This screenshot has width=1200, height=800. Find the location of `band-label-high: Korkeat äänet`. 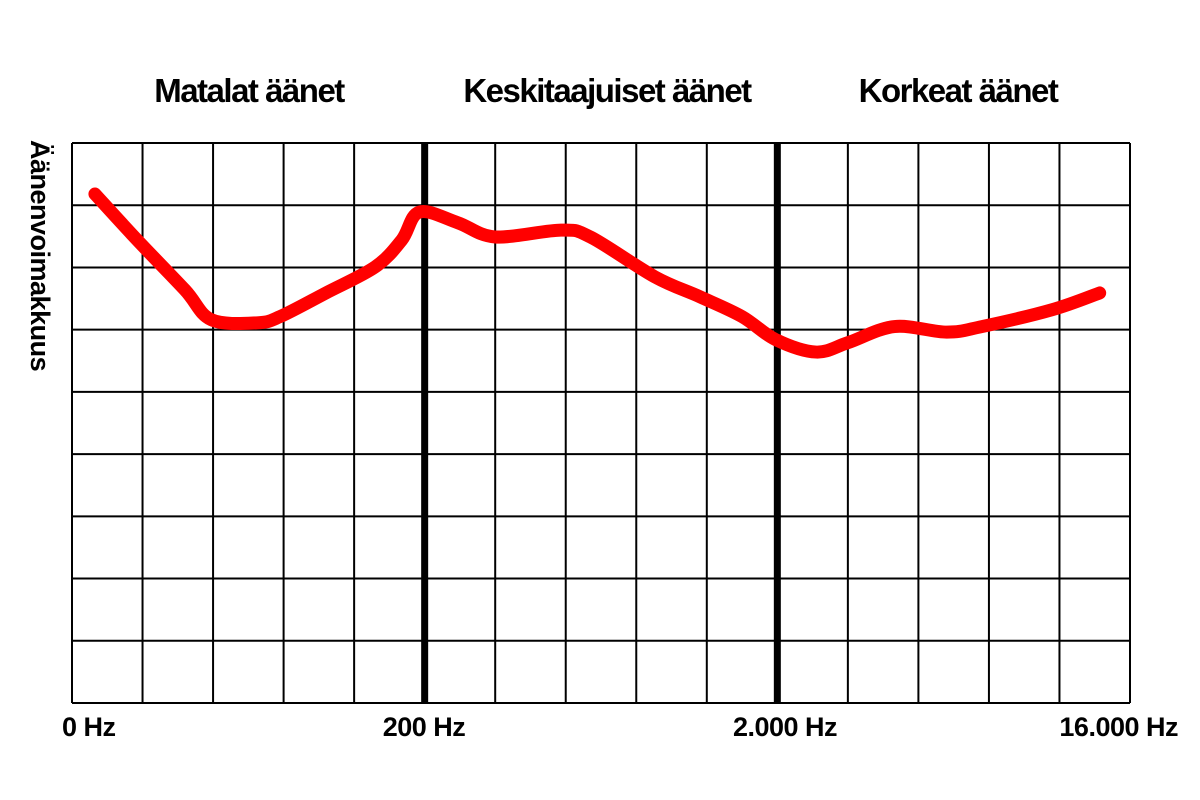

band-label-high: Korkeat äänet is located at coordinates (958, 90).